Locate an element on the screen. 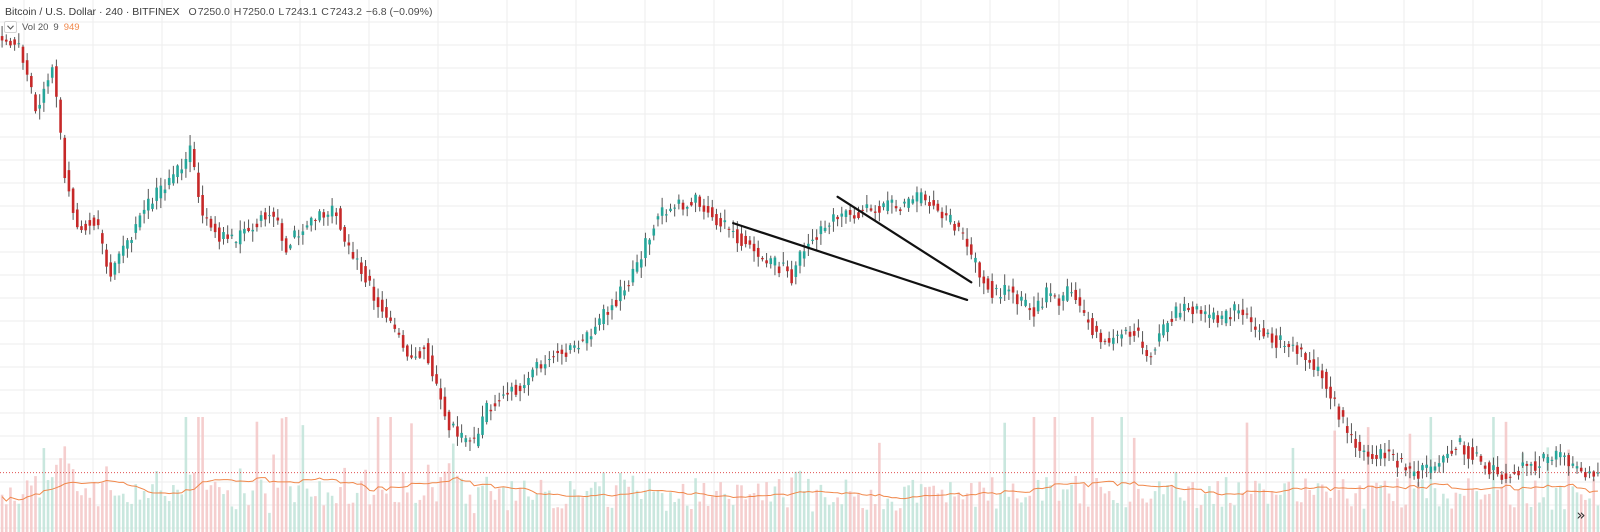 The width and height of the screenshot is (1600, 532). trendline-drawings is located at coordinates (852, 248).